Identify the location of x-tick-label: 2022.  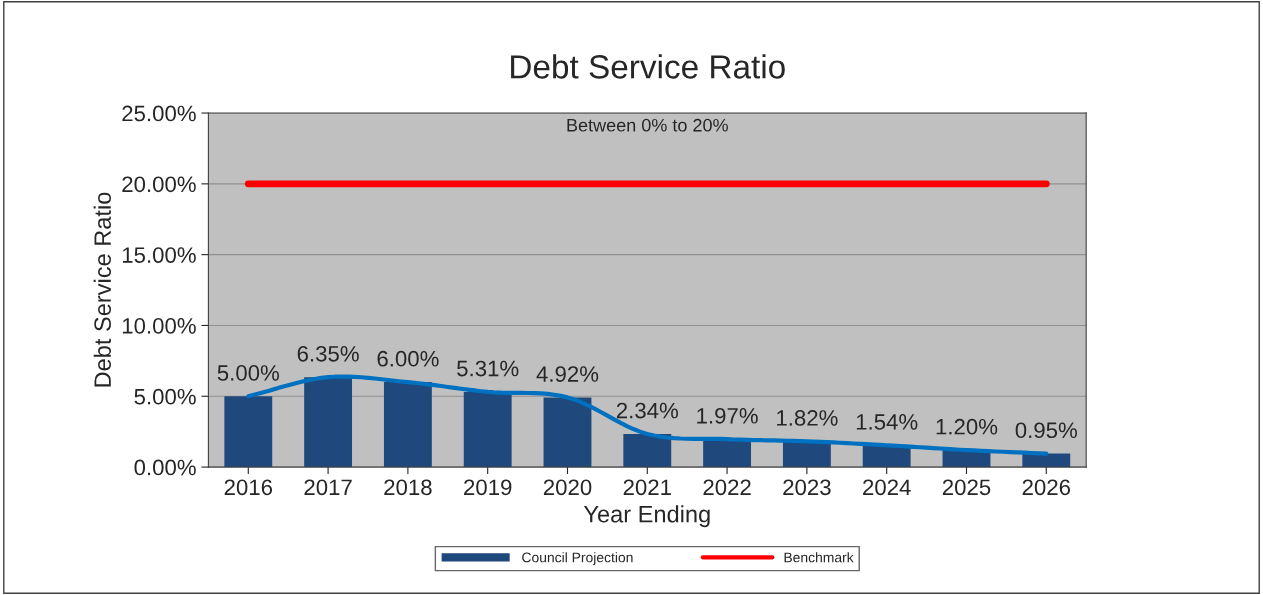
(727, 487).